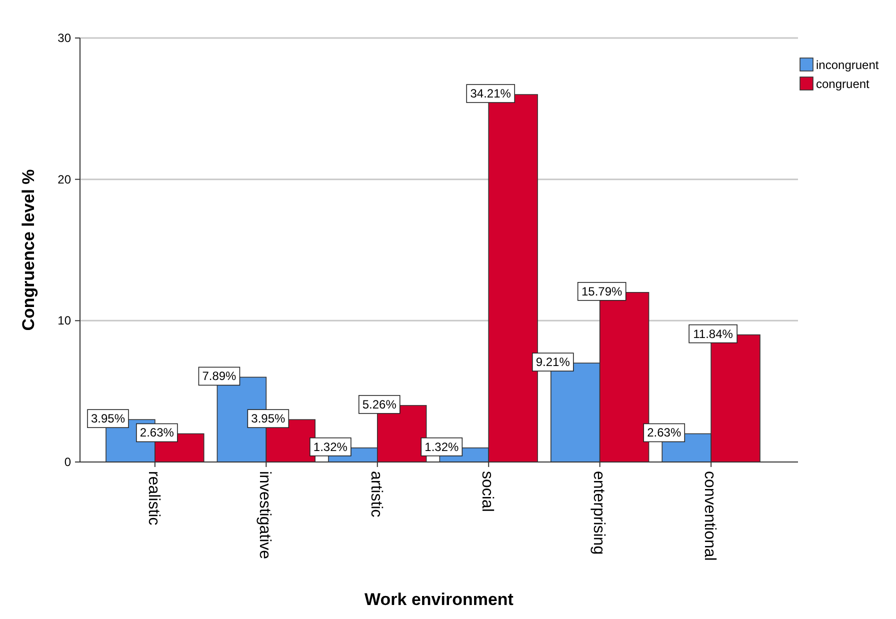 This screenshot has width=896, height=619. Describe the element at coordinates (439, 599) in the screenshot. I see `x-axis-title: Work environment` at that location.